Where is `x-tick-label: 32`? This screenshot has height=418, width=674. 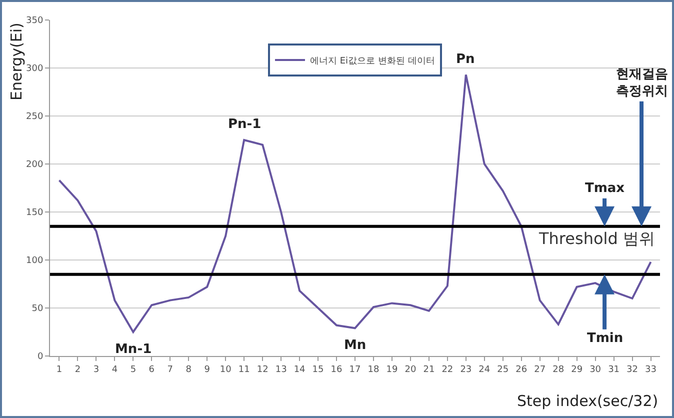 x-tick-label: 32 is located at coordinates (632, 369).